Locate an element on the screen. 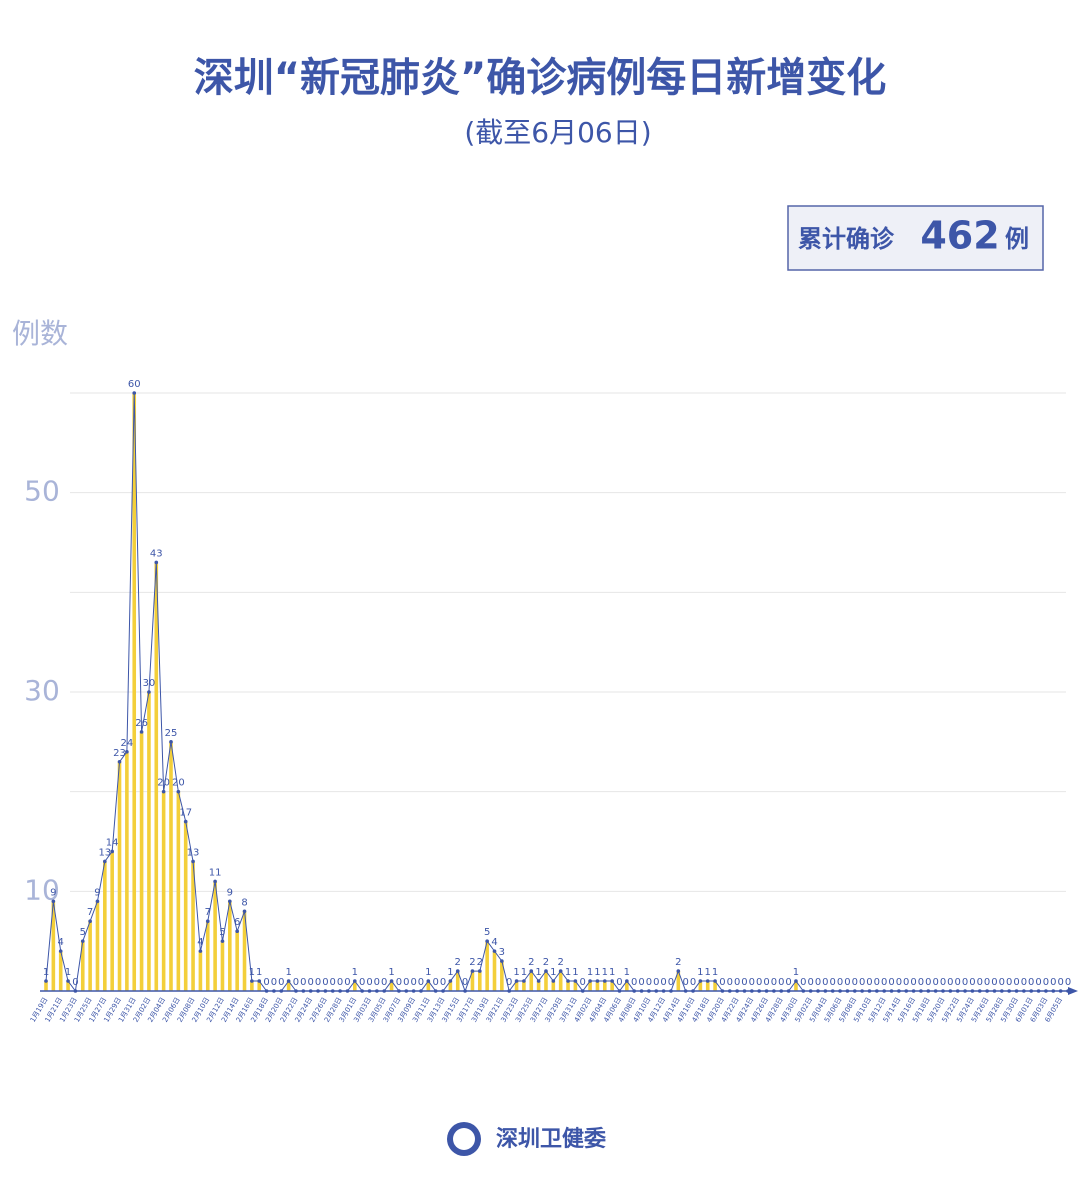 The image size is (1080, 1183). data-label: 17 is located at coordinates (185, 813).